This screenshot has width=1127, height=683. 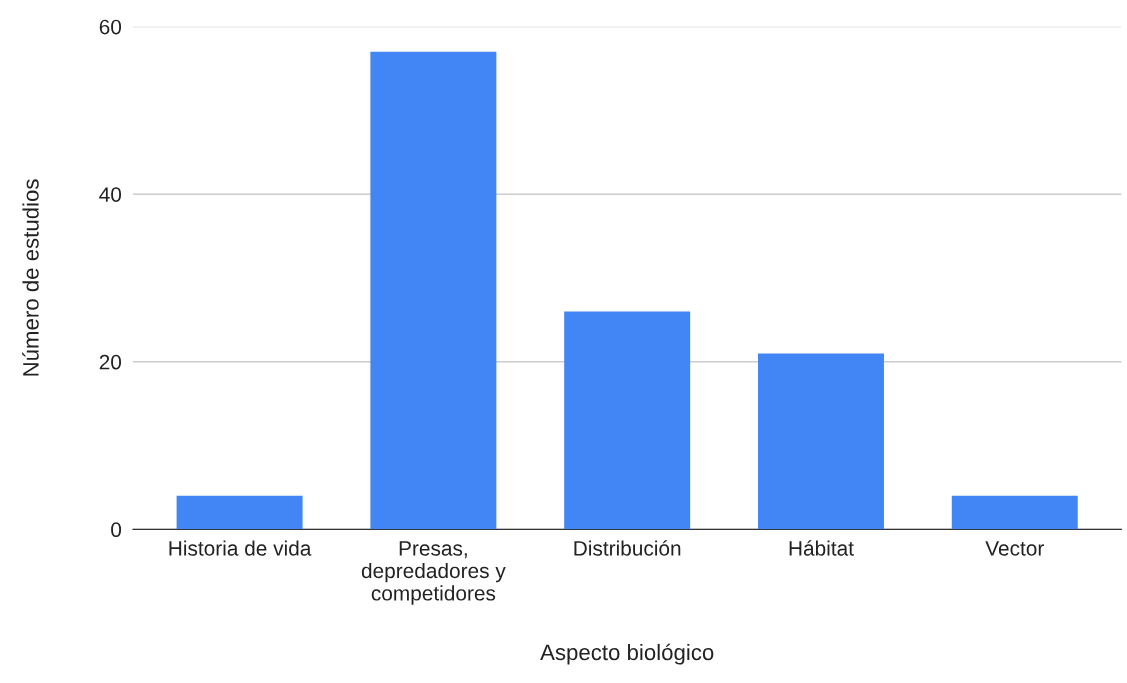 What do you see at coordinates (1014, 548) in the screenshot?
I see `x-tick-label: Vector` at bounding box center [1014, 548].